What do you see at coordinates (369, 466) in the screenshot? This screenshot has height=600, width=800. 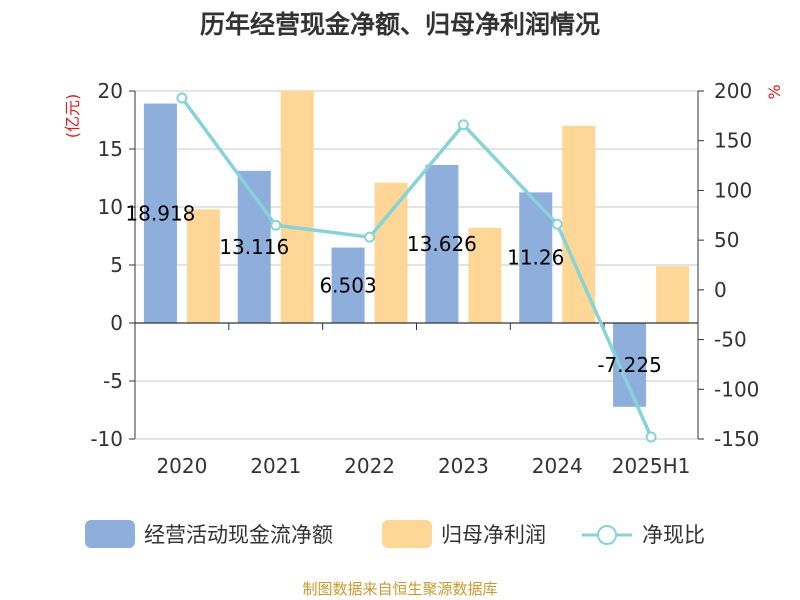 I see `category-label: 2022` at bounding box center [369, 466].